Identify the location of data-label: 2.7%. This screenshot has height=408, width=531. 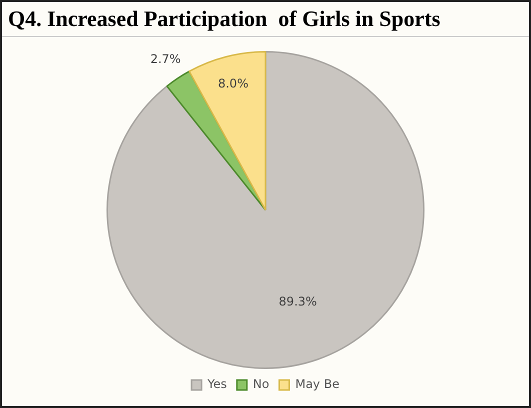
(165, 59).